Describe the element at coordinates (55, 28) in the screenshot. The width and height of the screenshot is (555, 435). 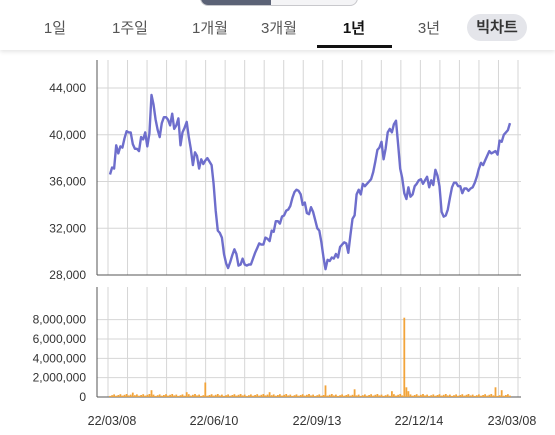
I see `tab-1-day: 1일` at that location.